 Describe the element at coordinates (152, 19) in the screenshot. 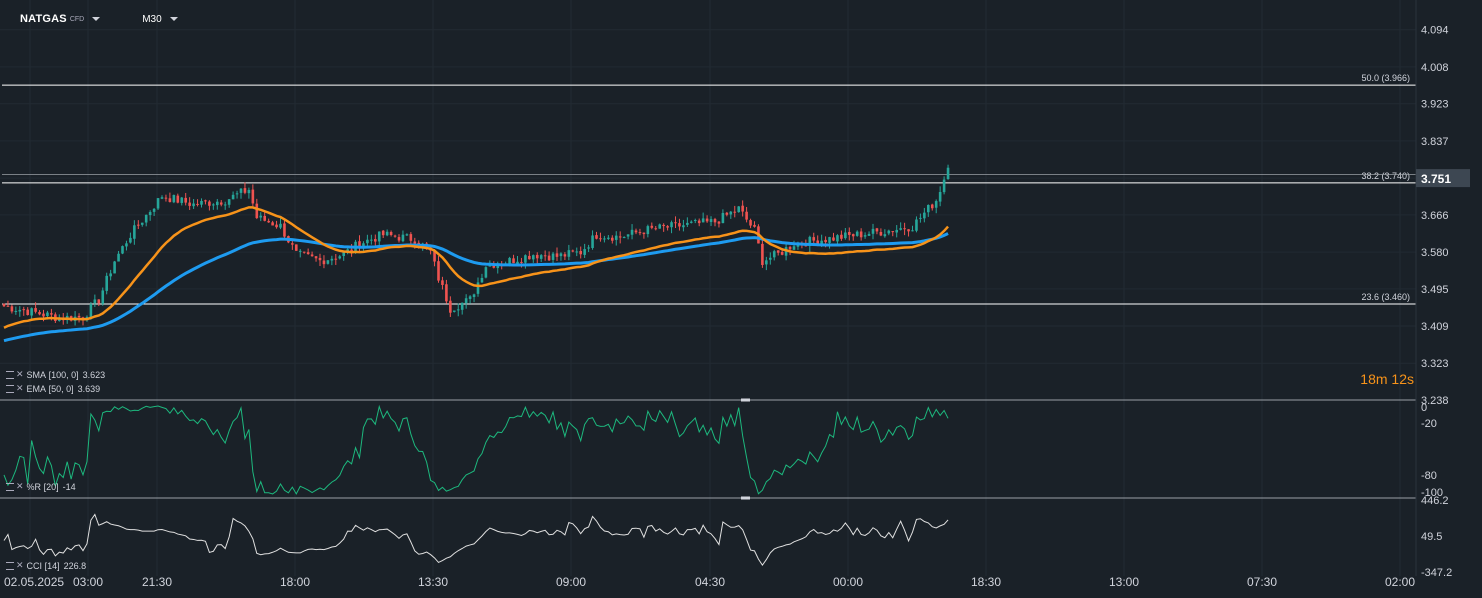

I see `timeframe-selector: M30` at that location.